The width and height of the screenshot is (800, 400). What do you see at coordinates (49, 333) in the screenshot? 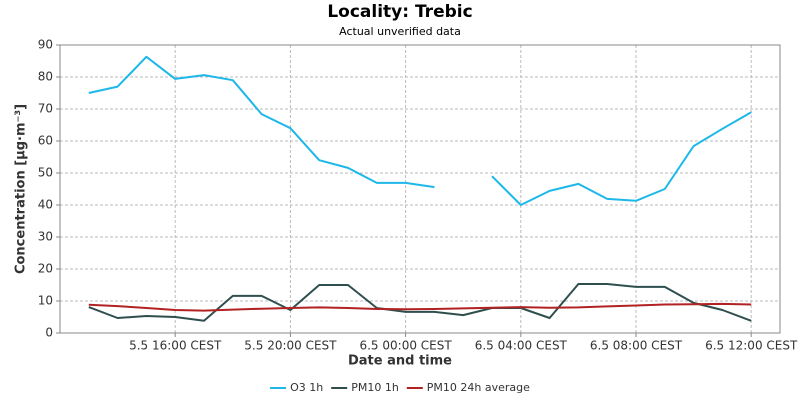
I see `y-tick-label: 0` at bounding box center [49, 333].